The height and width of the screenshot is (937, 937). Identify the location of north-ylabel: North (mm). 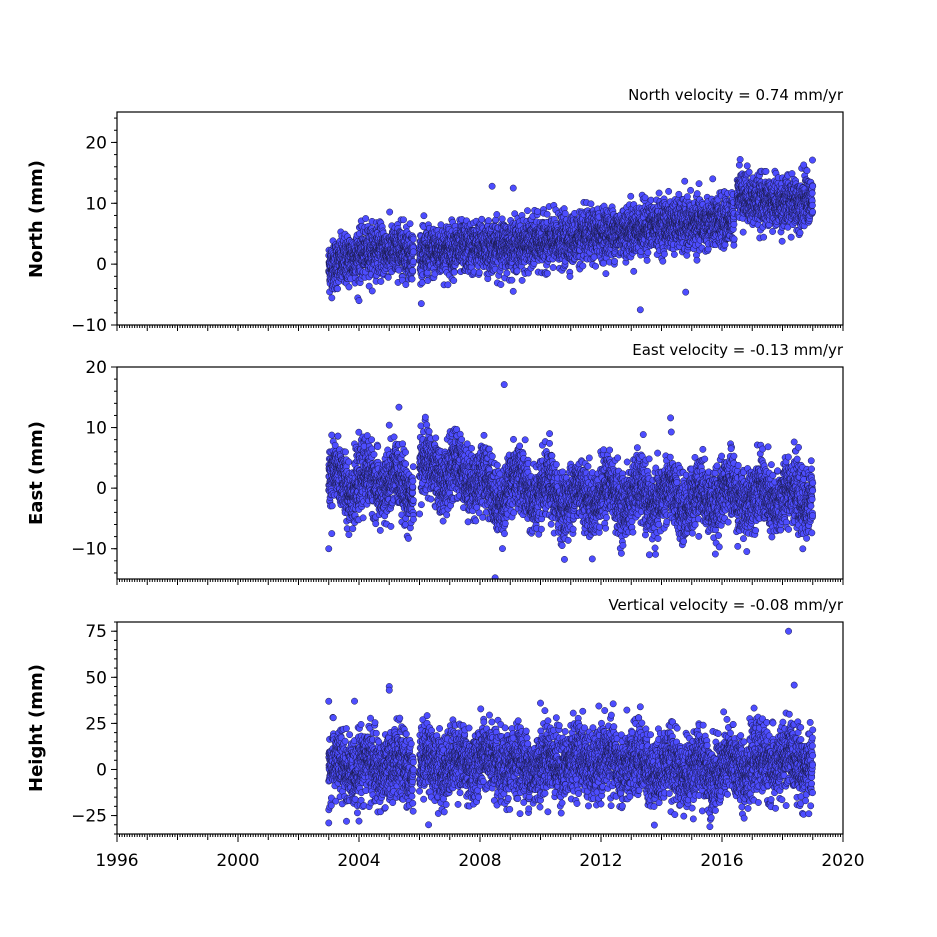
(36, 219).